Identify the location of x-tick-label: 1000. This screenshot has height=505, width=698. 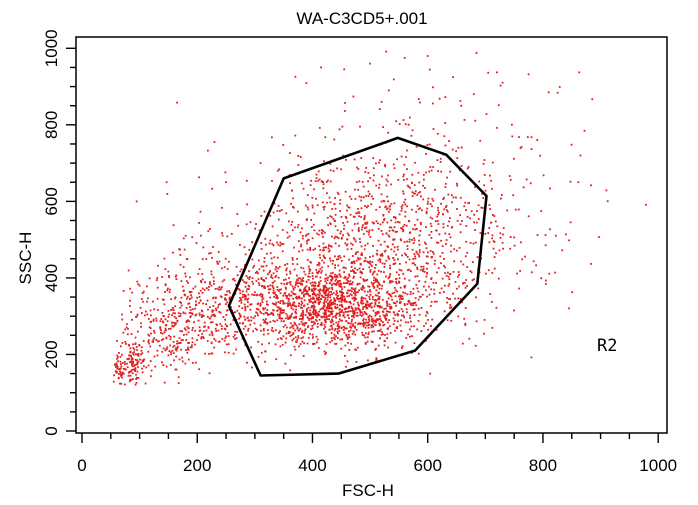
(658, 465).